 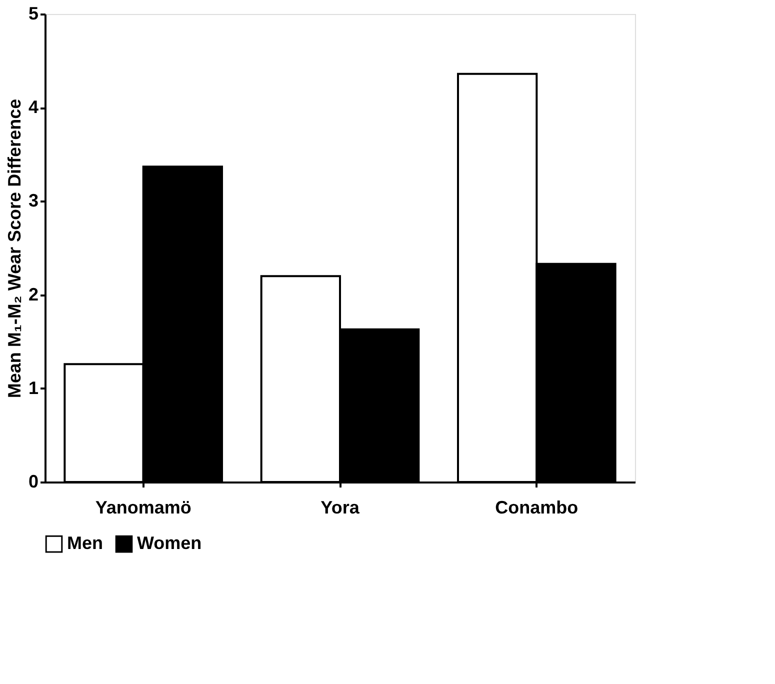 What do you see at coordinates (33, 14) in the screenshot?
I see `y-tick-label: 5` at bounding box center [33, 14].